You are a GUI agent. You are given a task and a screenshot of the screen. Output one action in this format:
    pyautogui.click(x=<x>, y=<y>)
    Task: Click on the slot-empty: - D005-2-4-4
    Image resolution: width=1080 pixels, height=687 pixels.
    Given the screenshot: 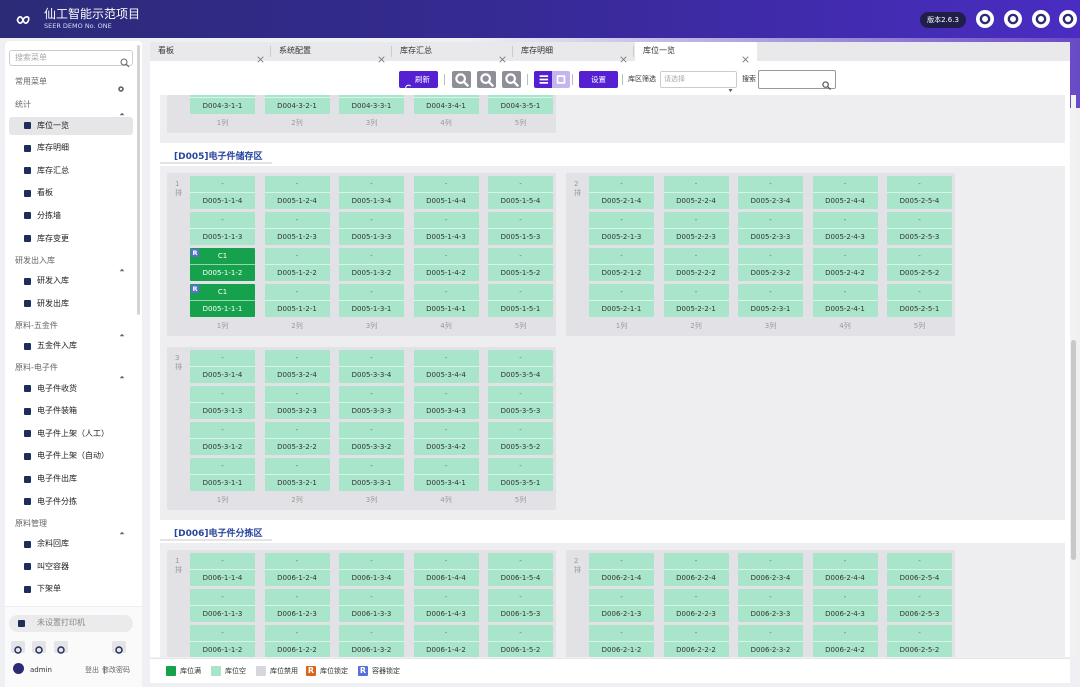 What is the action you would take?
    pyautogui.click(x=845, y=192)
    